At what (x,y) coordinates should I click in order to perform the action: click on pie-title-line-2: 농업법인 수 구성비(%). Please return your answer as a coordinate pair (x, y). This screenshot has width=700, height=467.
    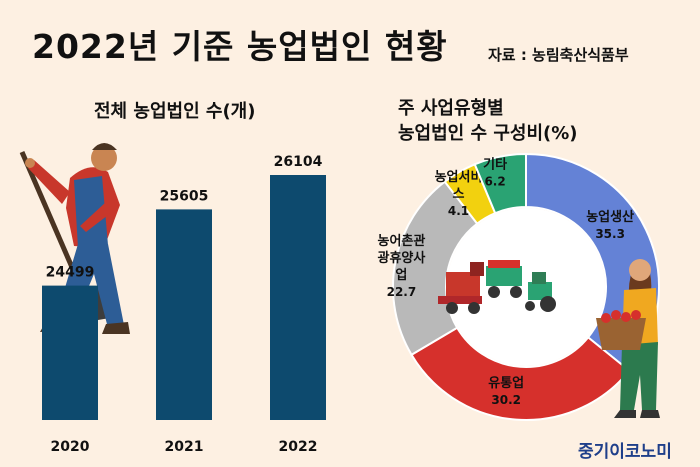
    Looking at the image, I should click on (488, 133).